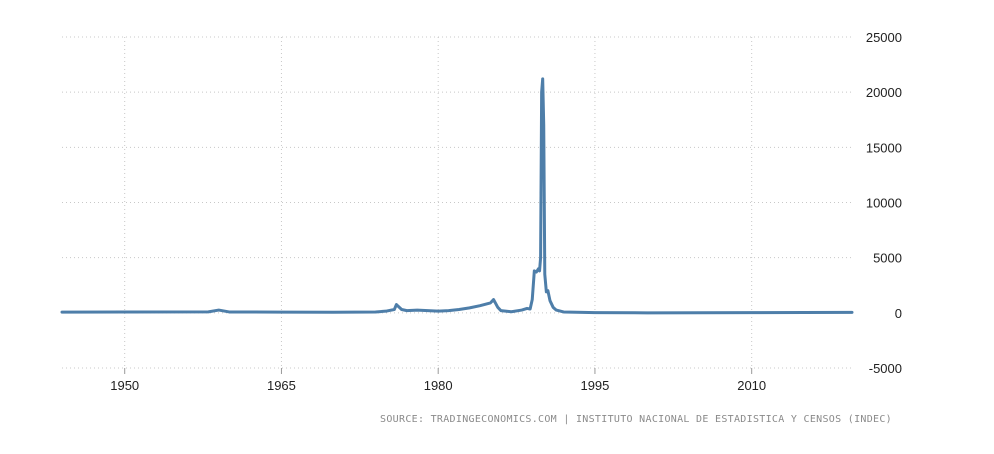  I want to click on y-axis: -5000 0 5000 10000 15000 20000 25000, so click(884, 203).